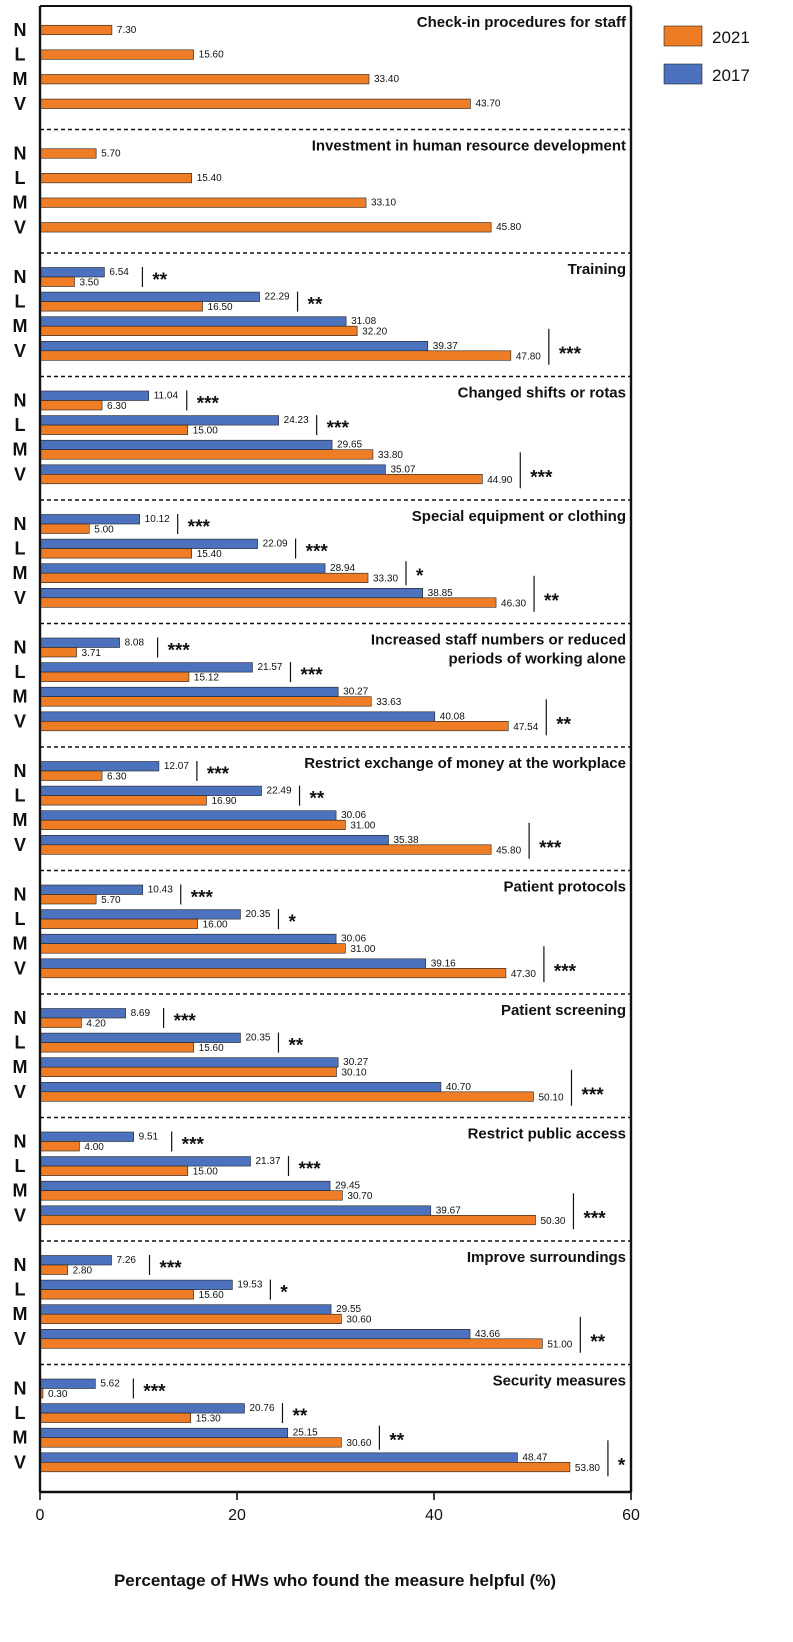  I want to click on data-label-2021: 44.90, so click(499, 480).